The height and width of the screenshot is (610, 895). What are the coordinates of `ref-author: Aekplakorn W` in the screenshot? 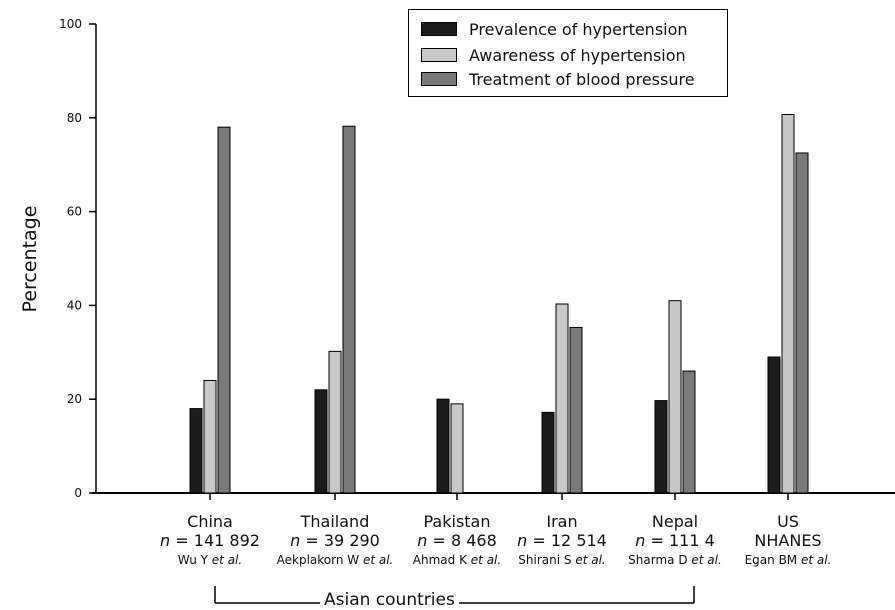 It's located at (318, 560).